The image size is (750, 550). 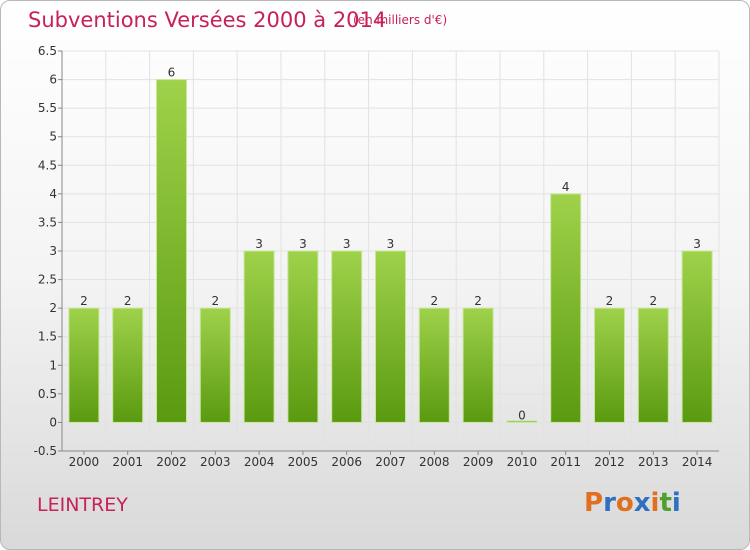 I want to click on x-tick-label: 2002, so click(x=171, y=462).